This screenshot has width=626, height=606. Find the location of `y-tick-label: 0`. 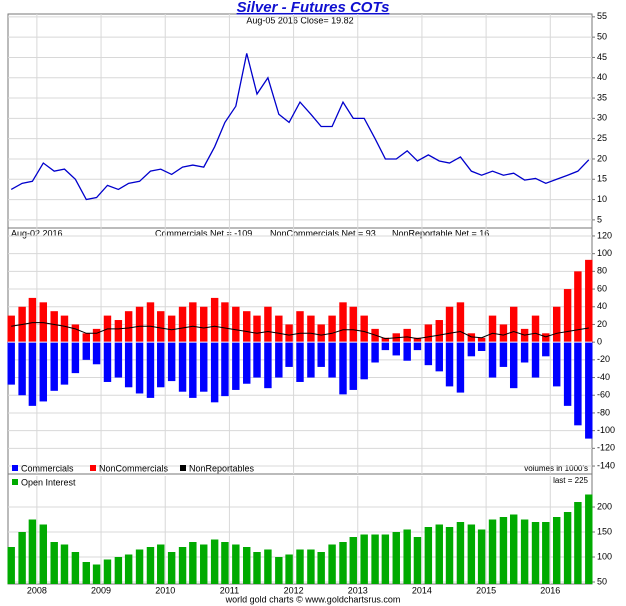

y-tick-label: 0 is located at coordinates (599, 342).